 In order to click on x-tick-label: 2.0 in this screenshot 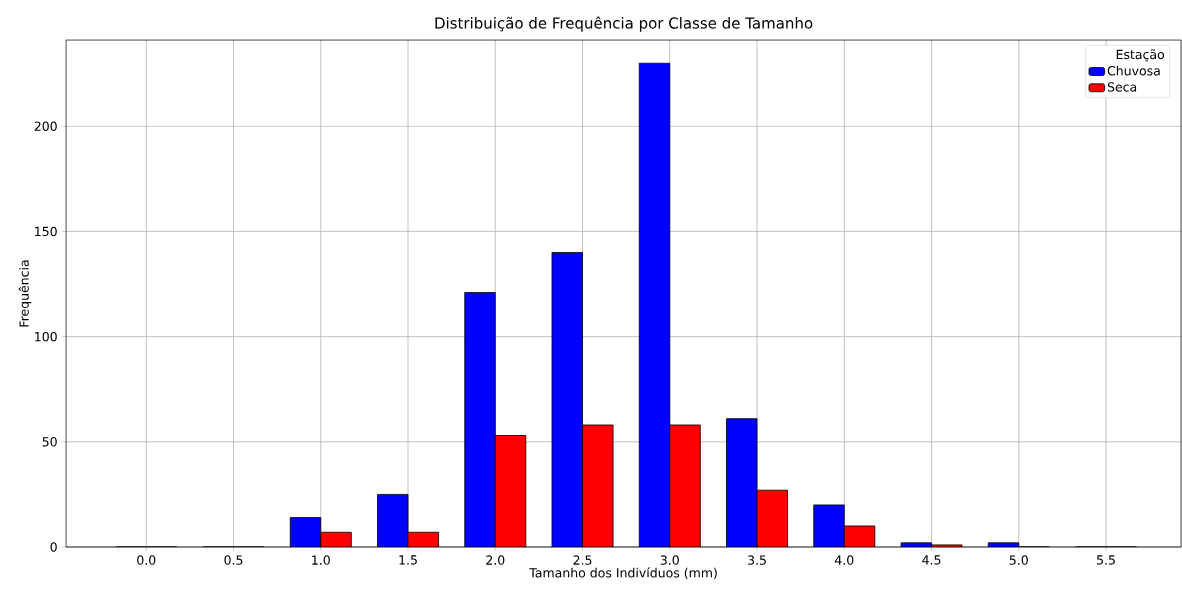, I will do `click(495, 560)`.